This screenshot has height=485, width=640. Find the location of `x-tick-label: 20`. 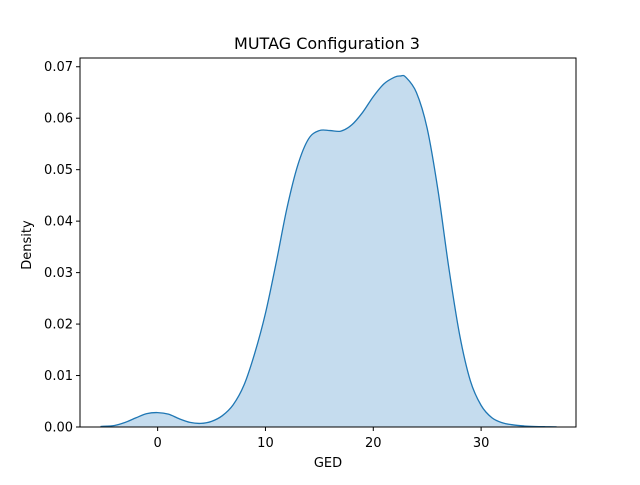

x-tick-label: 20 is located at coordinates (373, 443).